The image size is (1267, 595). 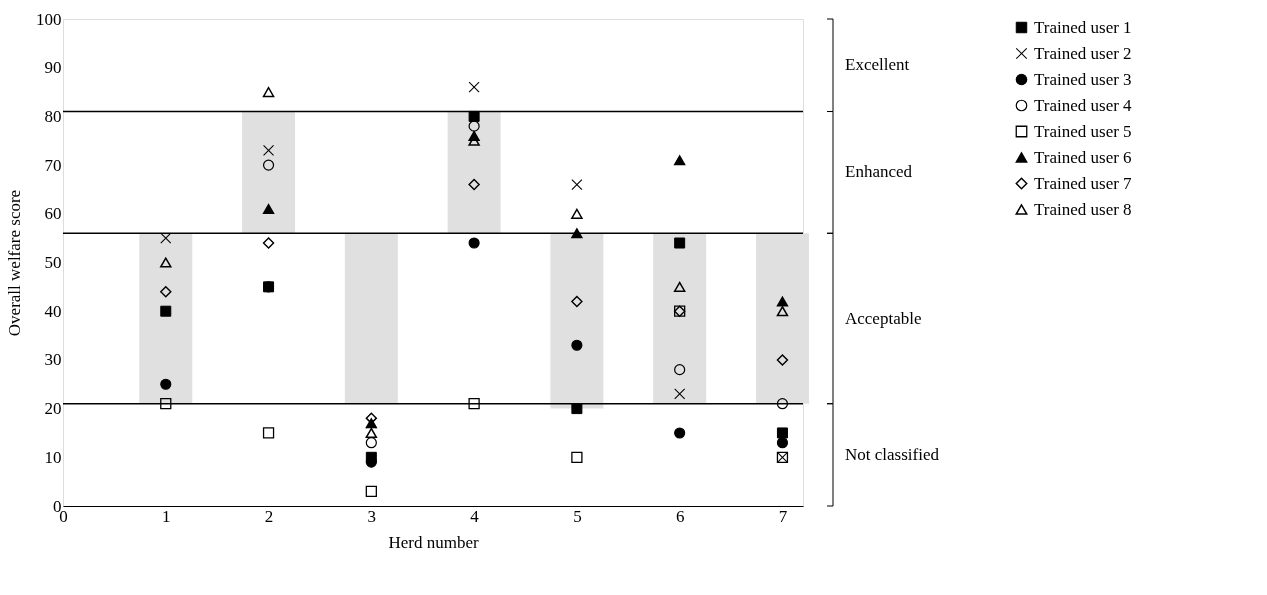 What do you see at coordinates (1083, 53) in the screenshot?
I see `legend-label: Trained user 2` at bounding box center [1083, 53].